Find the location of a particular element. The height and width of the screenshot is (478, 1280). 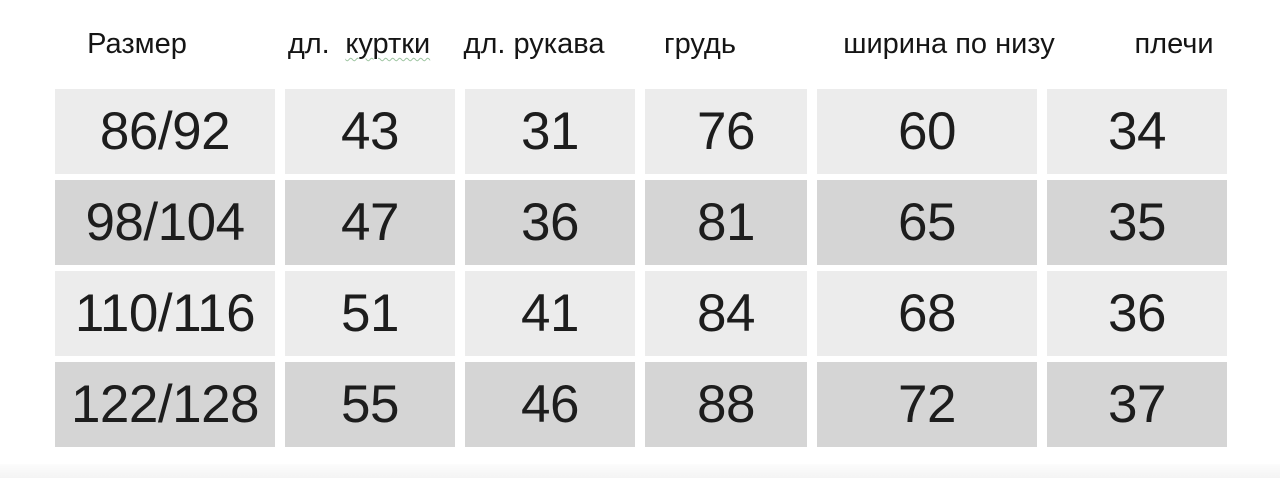

column-header-chest: грудь is located at coordinates (700, 44).